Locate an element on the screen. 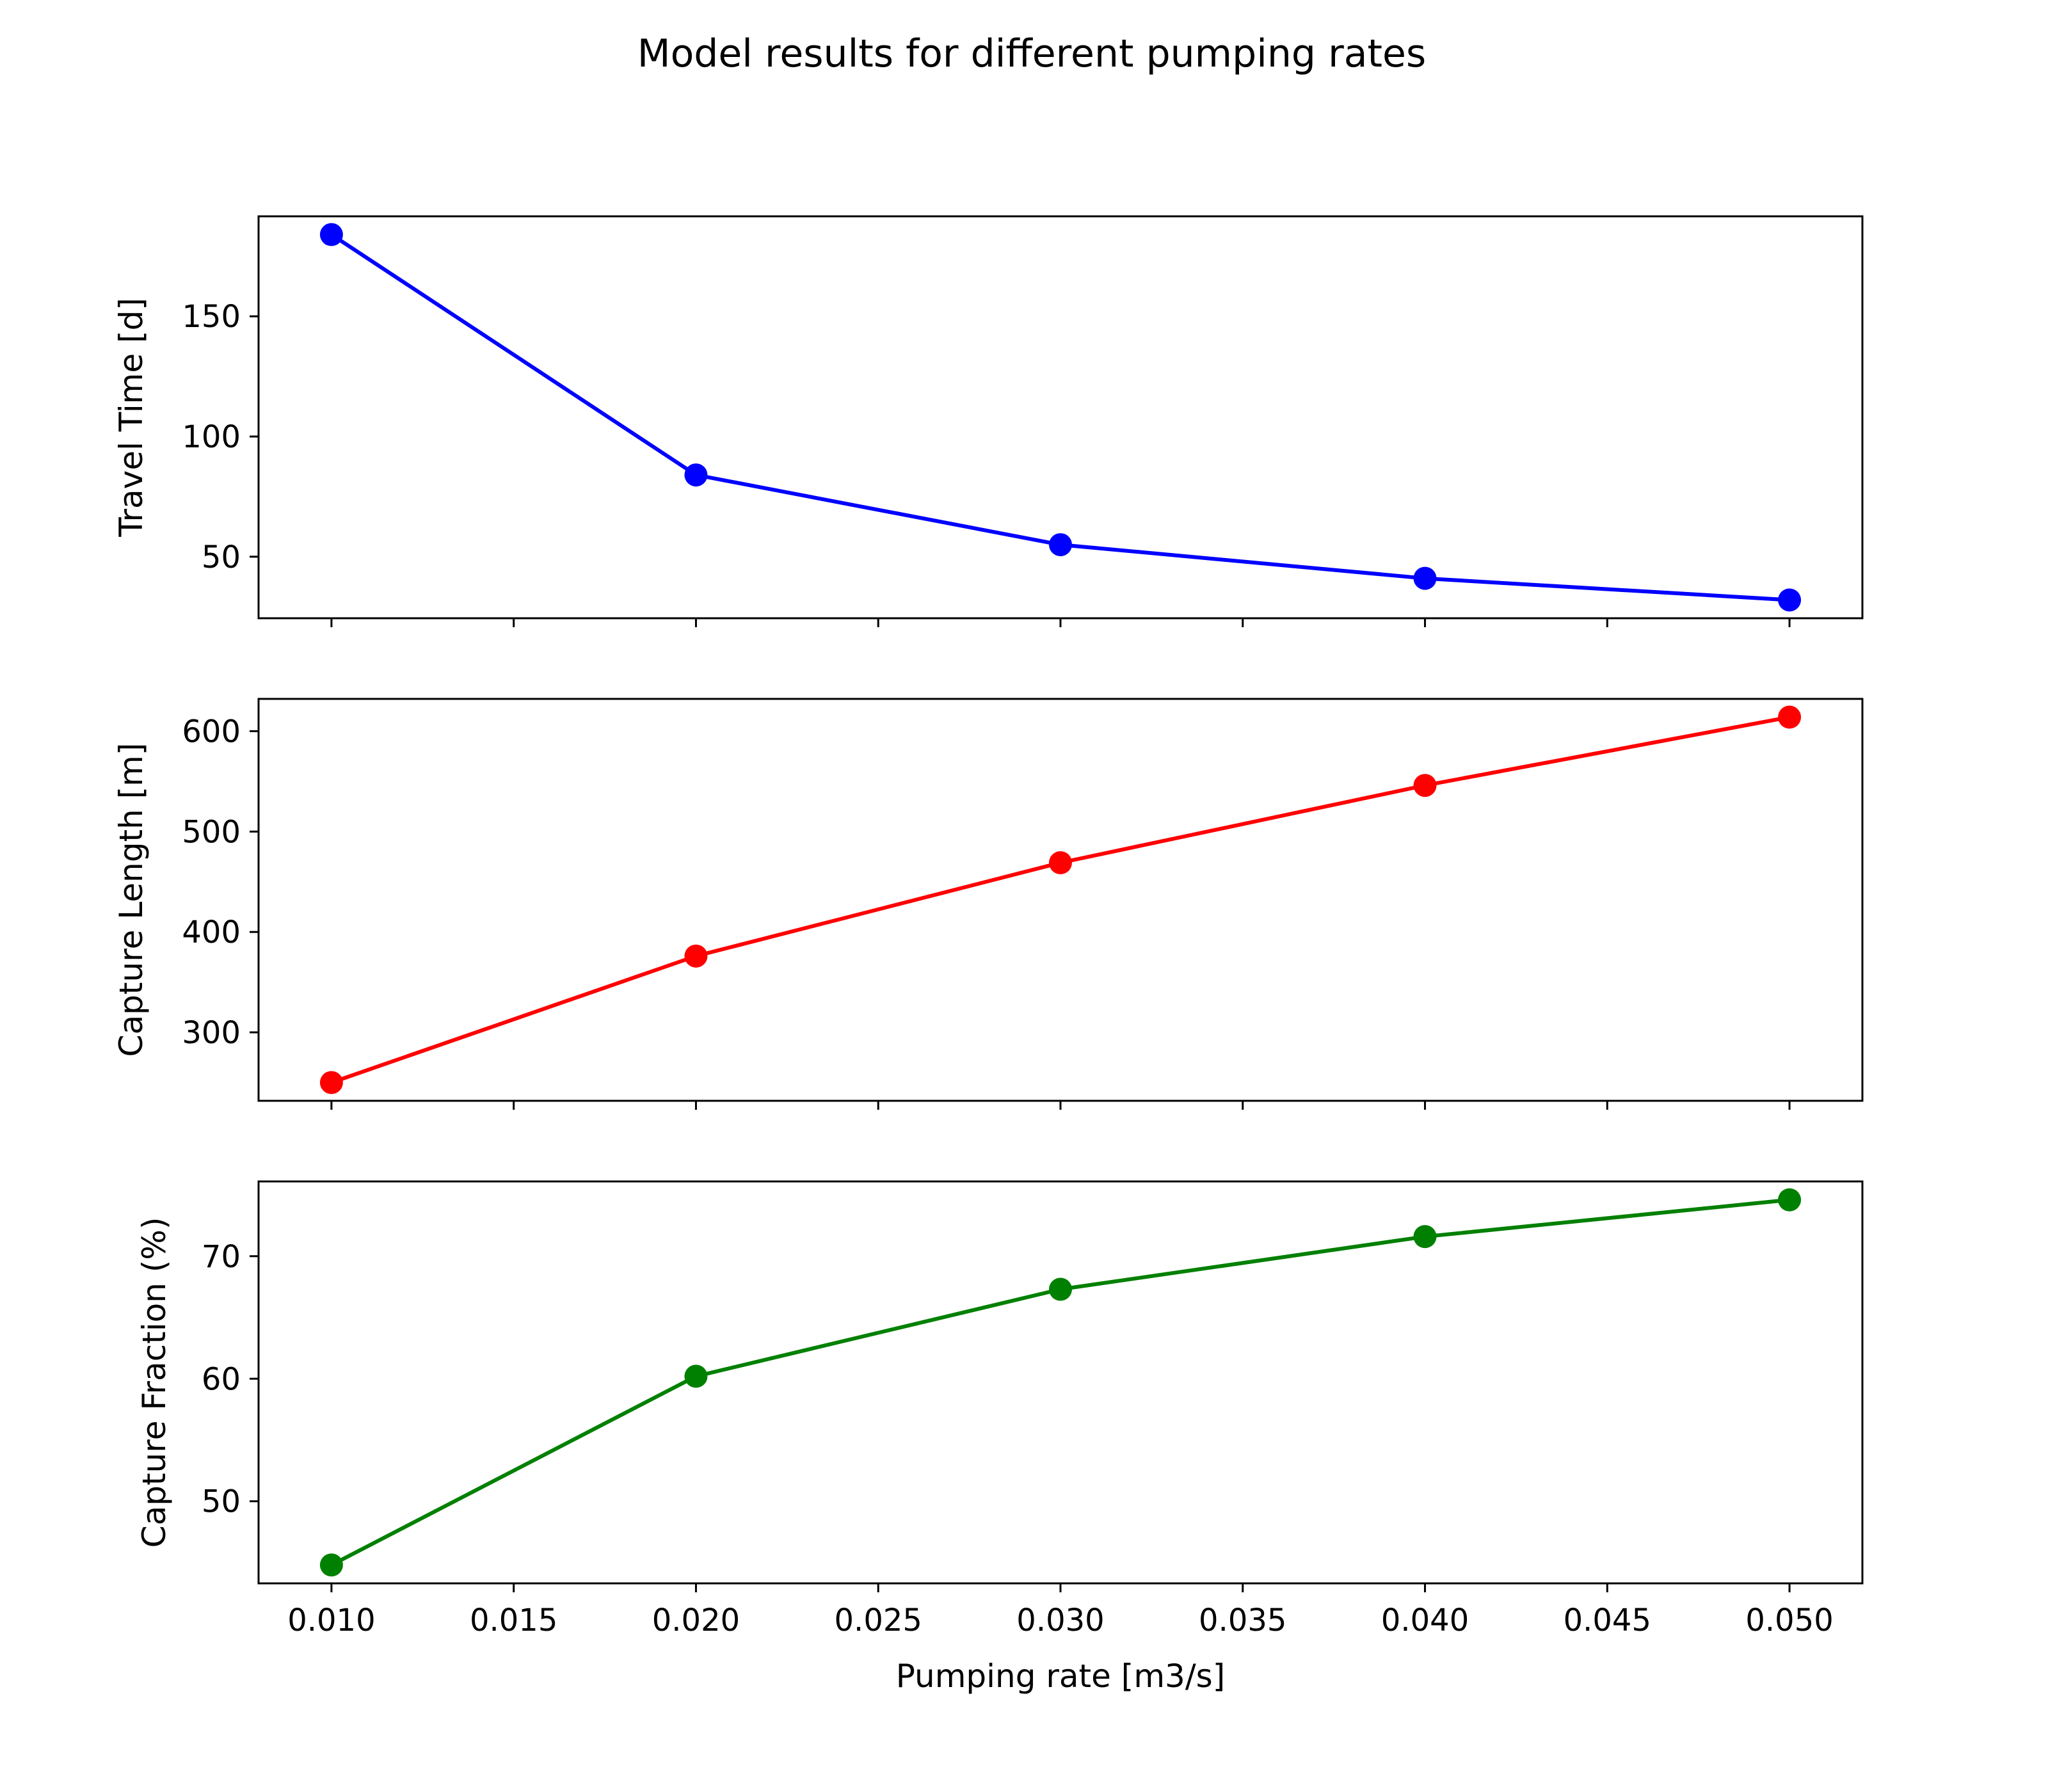 This screenshot has height=1792, width=2048. y-axis-label: Capture Length [m] is located at coordinates (131, 900).